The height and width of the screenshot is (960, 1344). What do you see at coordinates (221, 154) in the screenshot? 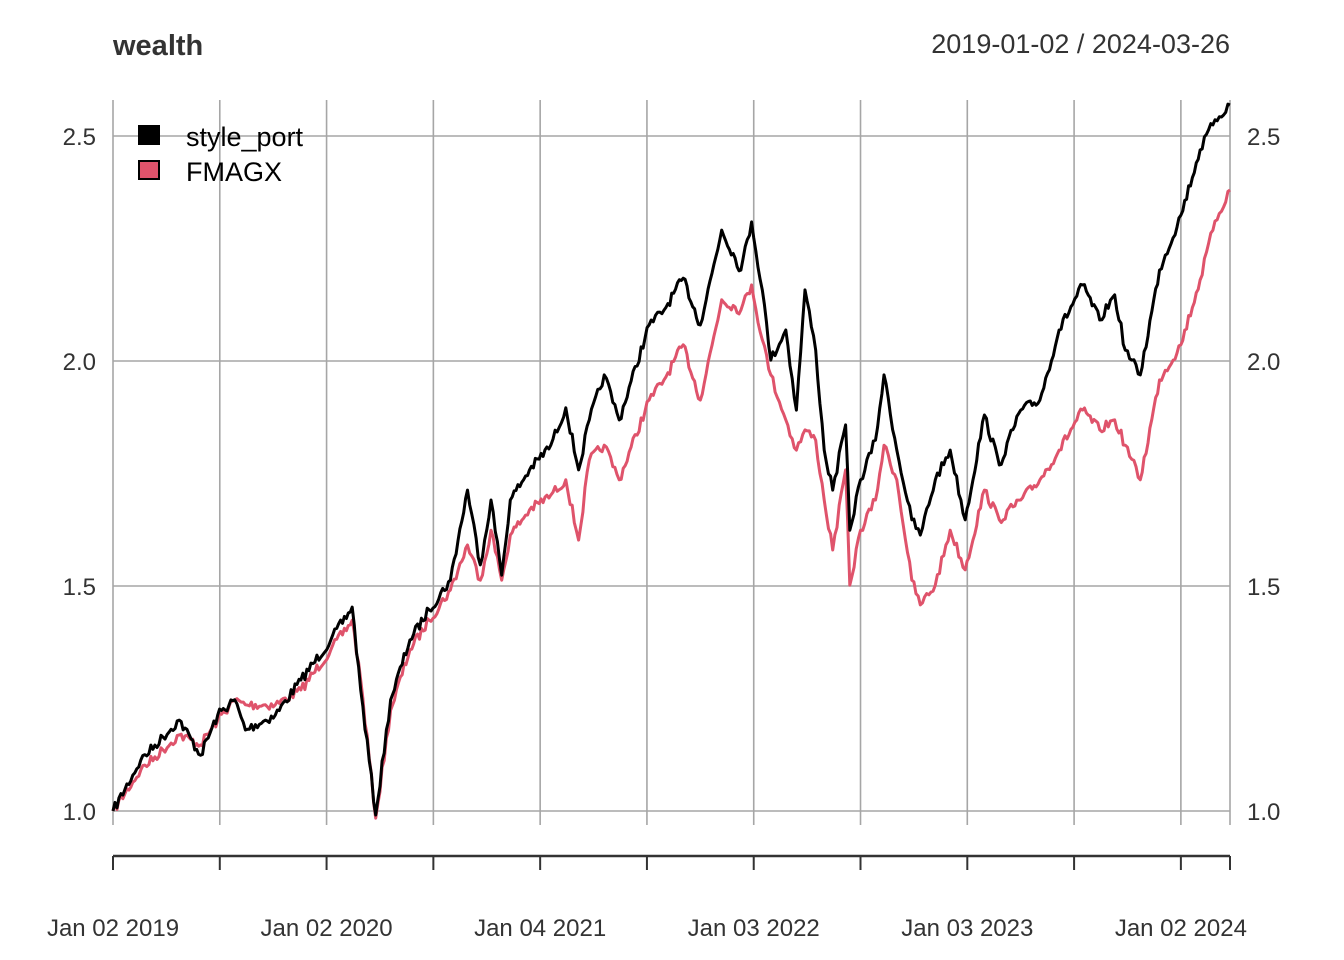
I see `legend: style_port FMAGX` at bounding box center [221, 154].